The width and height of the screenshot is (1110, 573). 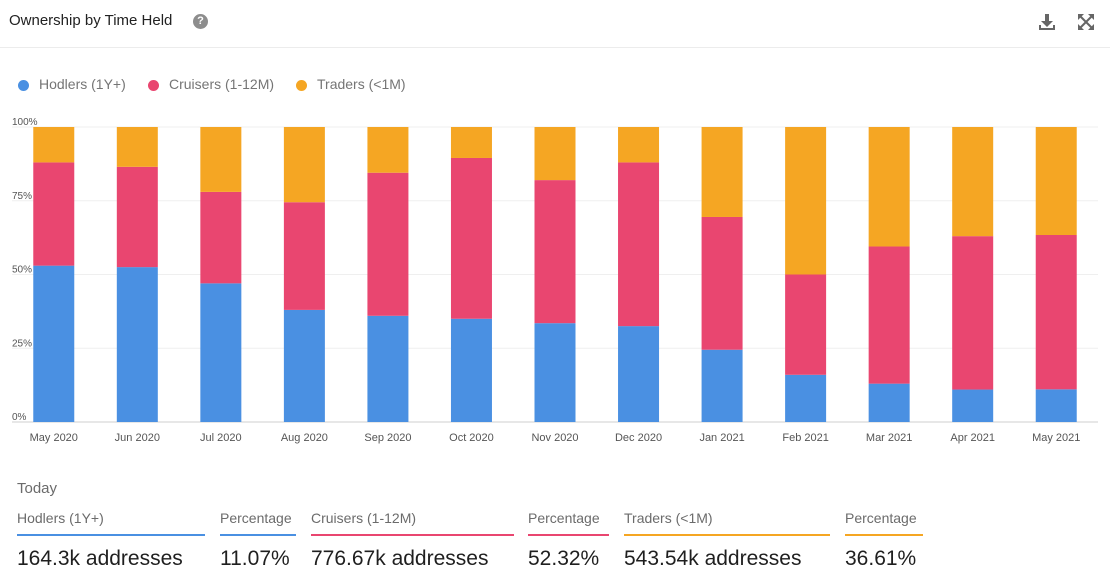 What do you see at coordinates (25, 122) in the screenshot?
I see `y-tick-label: 100%` at bounding box center [25, 122].